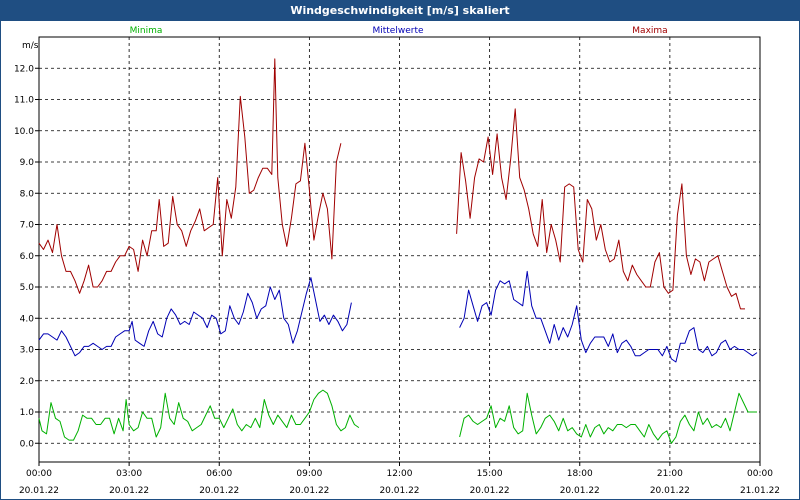  Describe the element at coordinates (760, 491) in the screenshot. I see `x-tick-date-label: 21.01.22` at that location.